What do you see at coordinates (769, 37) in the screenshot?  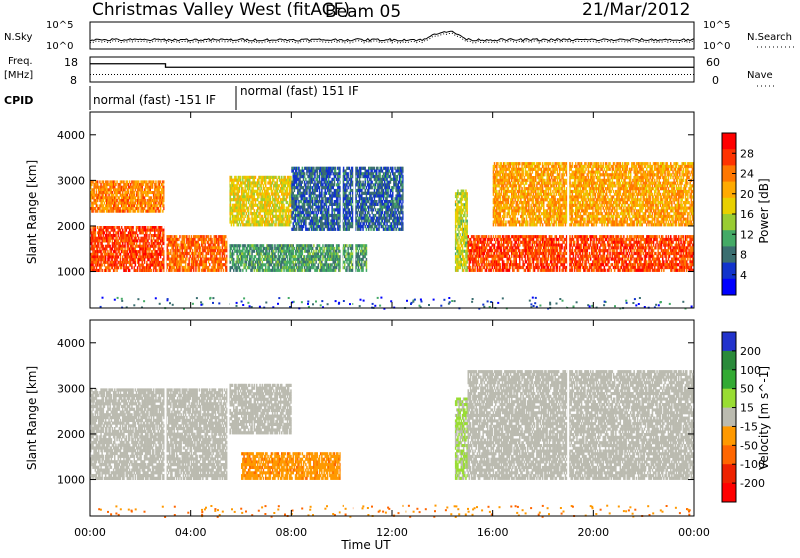 I see `nsearch-label: N.Search` at bounding box center [769, 37].